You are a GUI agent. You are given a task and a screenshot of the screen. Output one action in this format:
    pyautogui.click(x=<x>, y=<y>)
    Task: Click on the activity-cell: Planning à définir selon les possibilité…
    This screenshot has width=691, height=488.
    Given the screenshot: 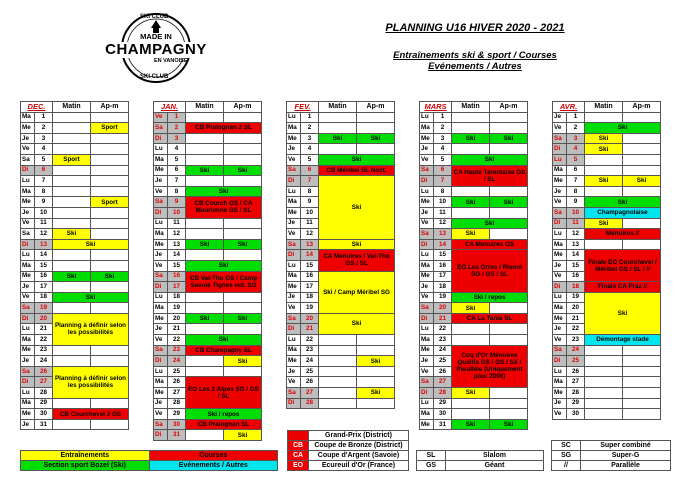 What is the action you would take?
    pyautogui.click(x=90, y=329)
    